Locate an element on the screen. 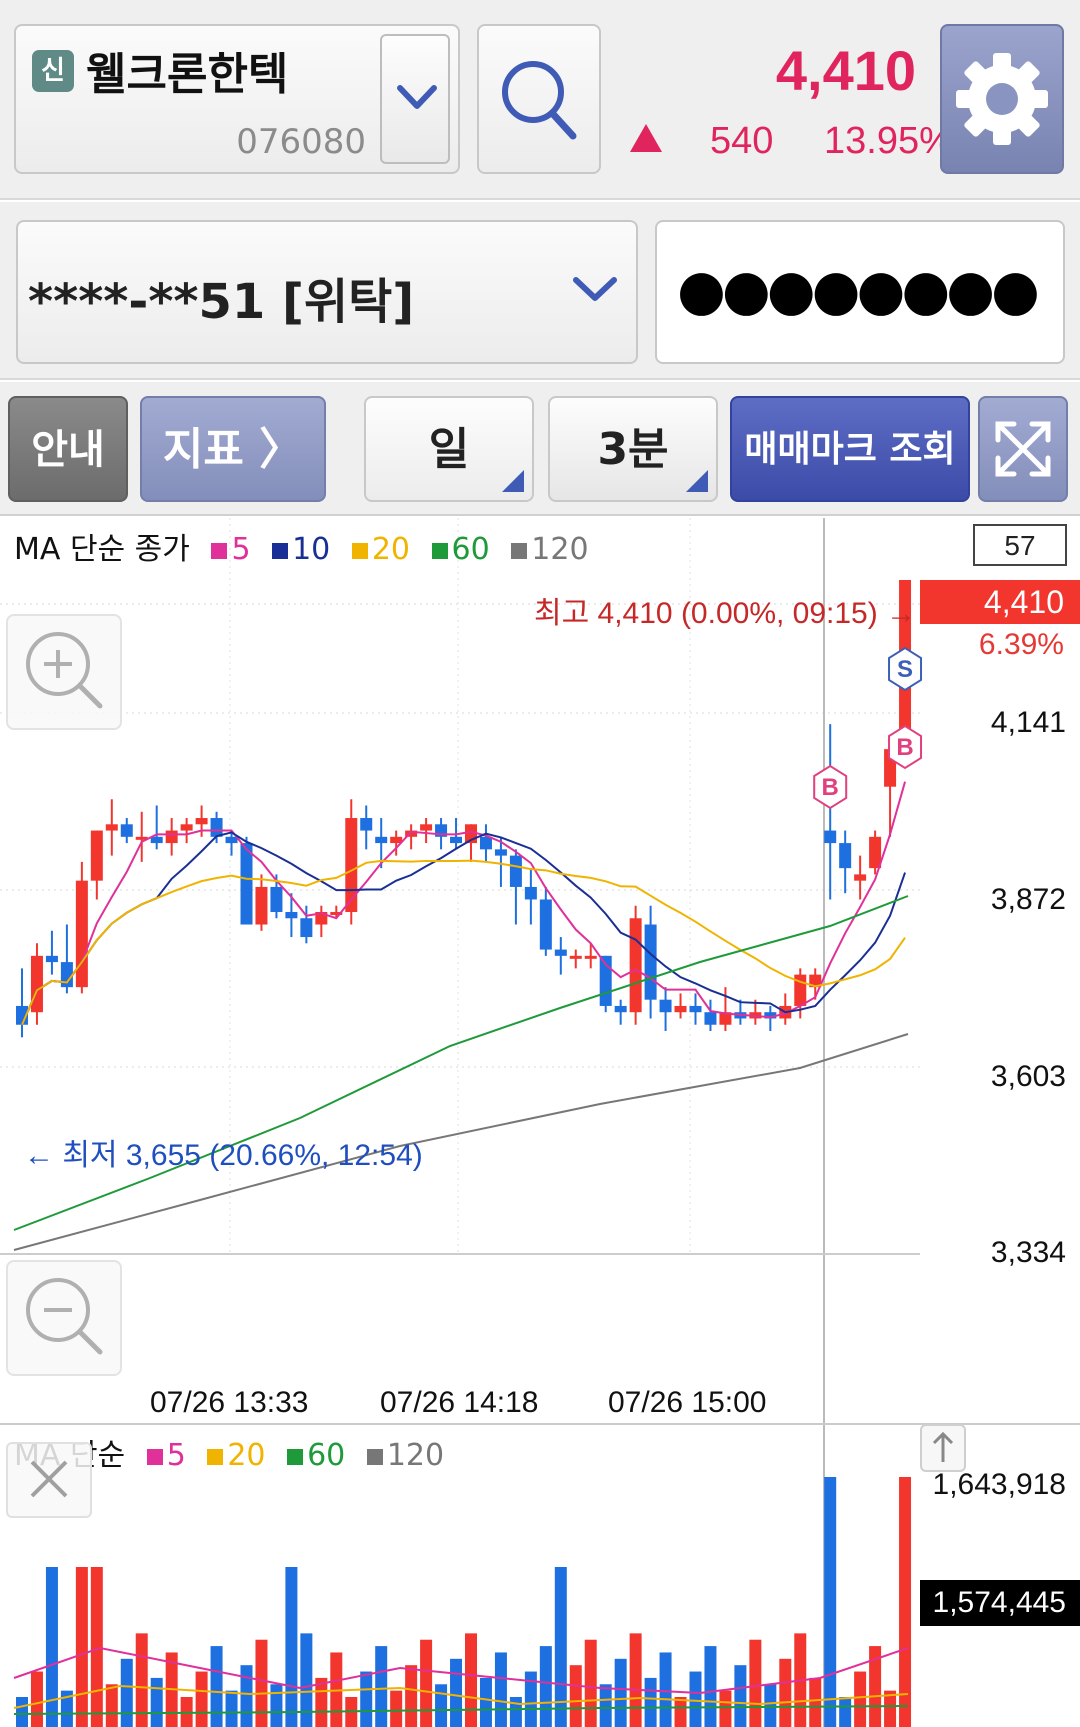 This screenshot has width=1080, height=1727. indicator-button: 지표 〉 is located at coordinates (233, 449).